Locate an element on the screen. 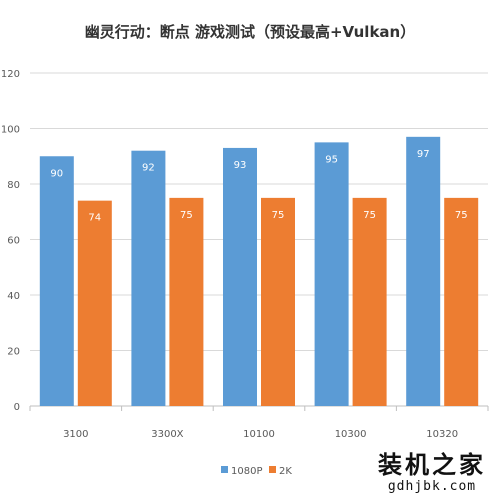 This screenshot has height=500, width=500. legend-label: 2K is located at coordinates (285, 471).